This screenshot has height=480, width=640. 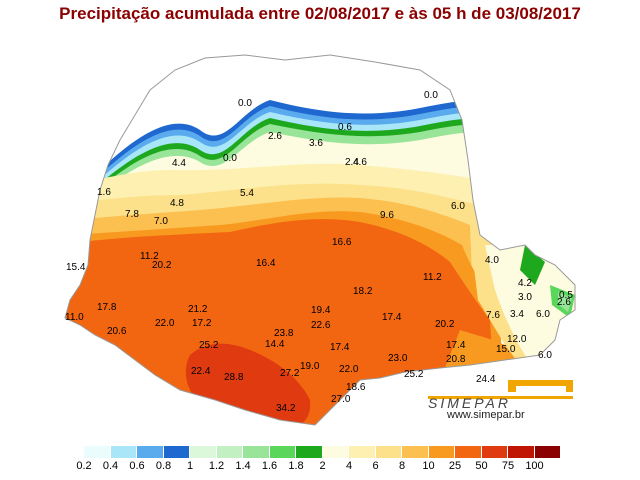 What do you see at coordinates (486, 379) in the screenshot?
I see `station-value: 24.4` at bounding box center [486, 379].